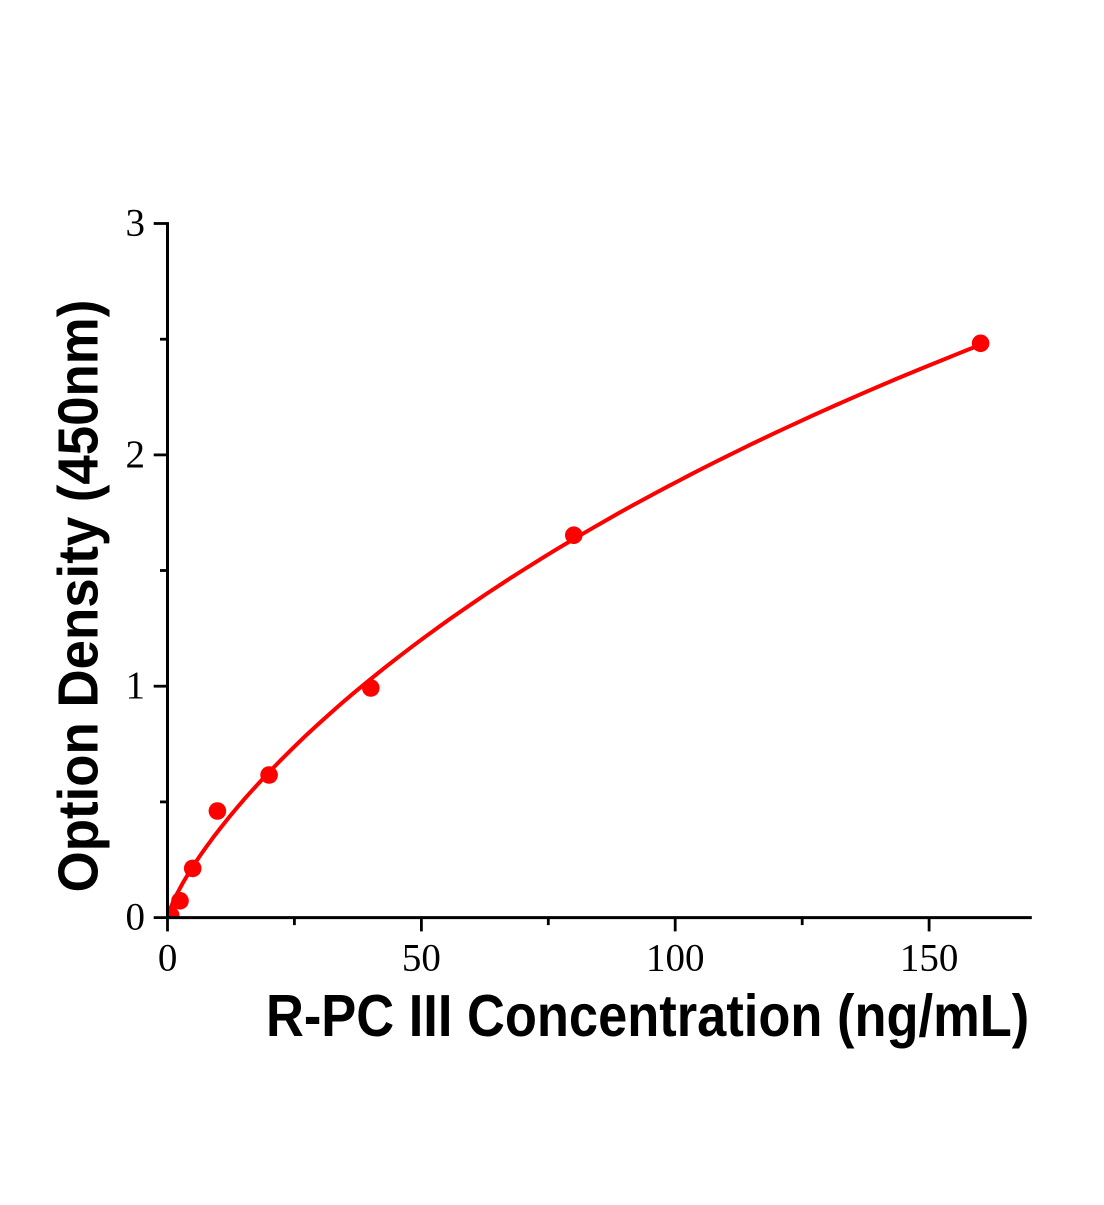  What do you see at coordinates (78, 596) in the screenshot?
I see `svg-text: Option Density (450nm)` at bounding box center [78, 596].